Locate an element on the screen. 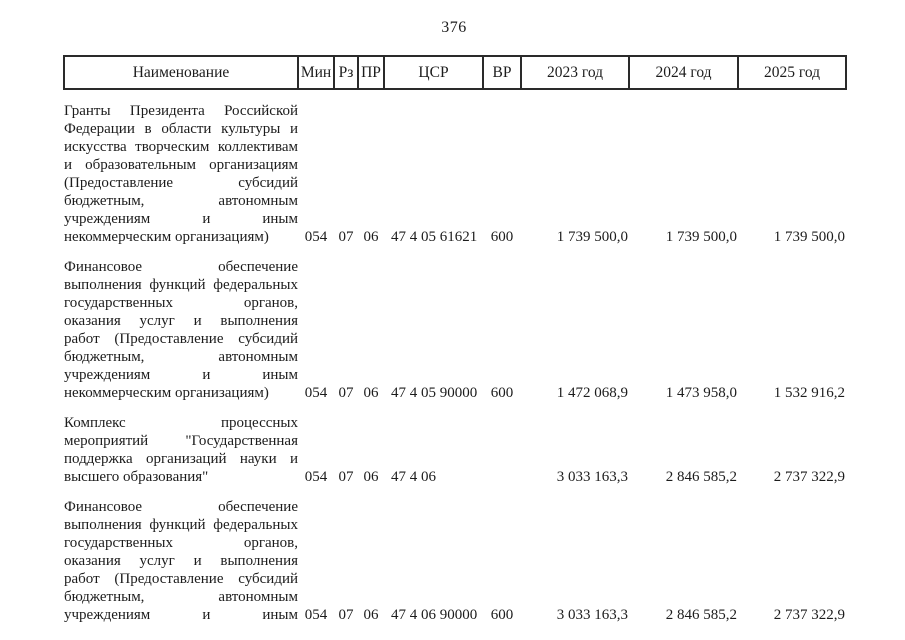  row-amount-2025: 1 739 500,0 is located at coordinates (809, 237).